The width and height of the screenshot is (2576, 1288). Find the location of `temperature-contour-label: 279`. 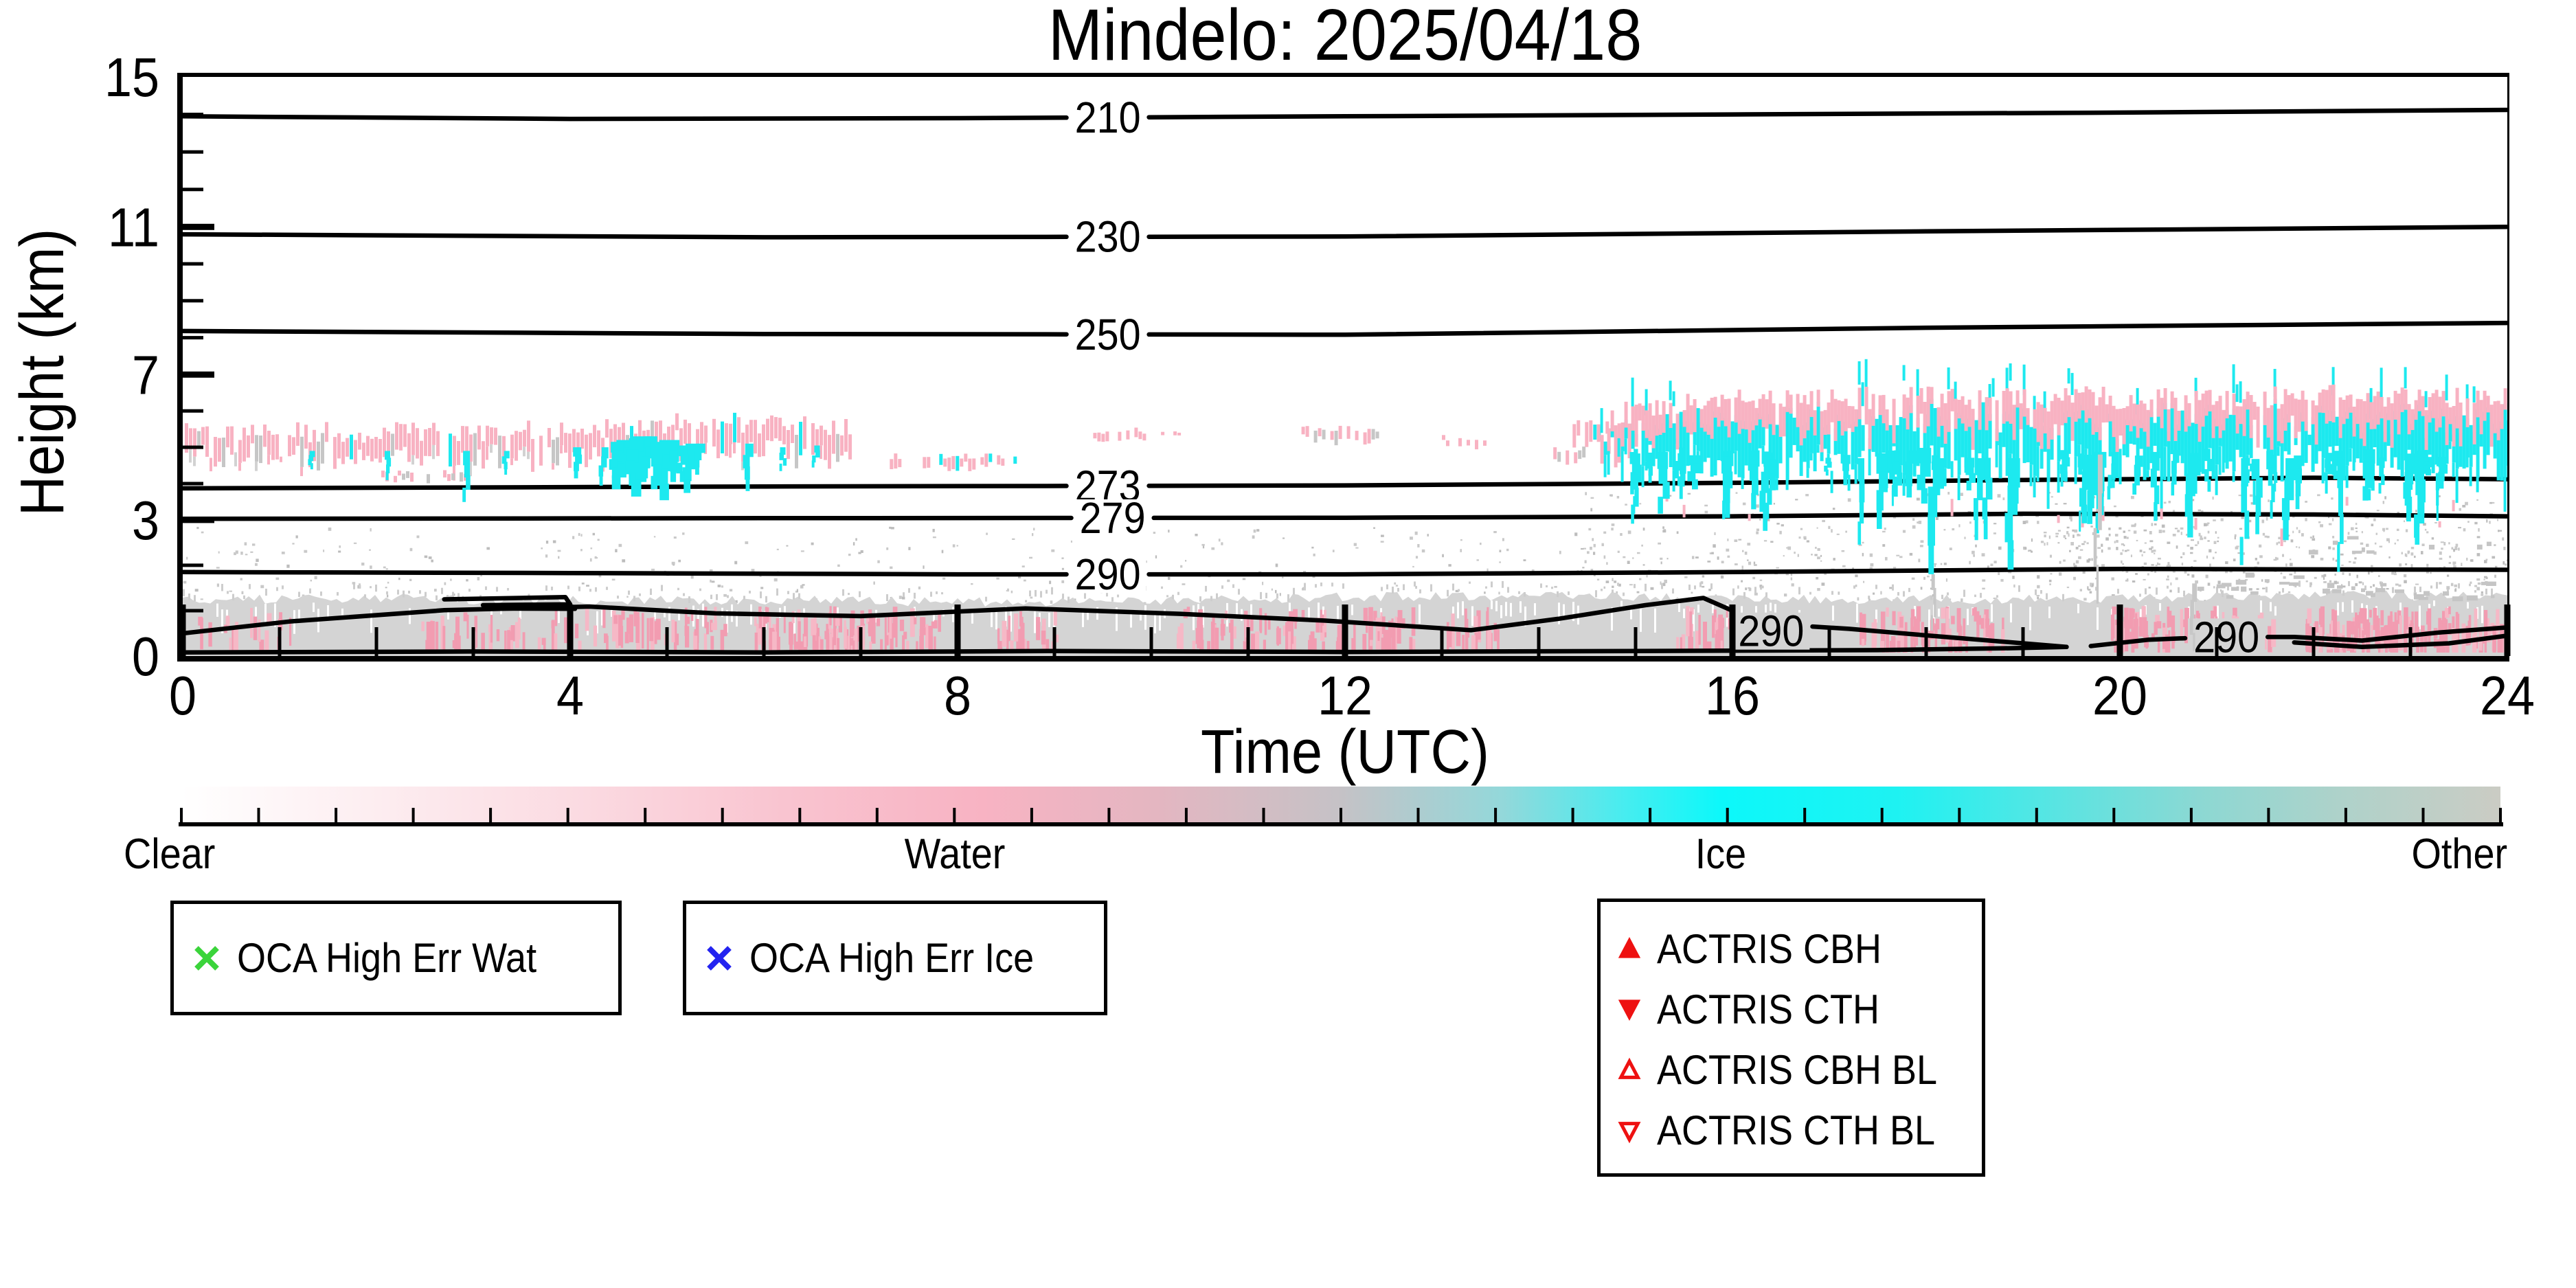

temperature-contour-label: 279 is located at coordinates (1113, 518).